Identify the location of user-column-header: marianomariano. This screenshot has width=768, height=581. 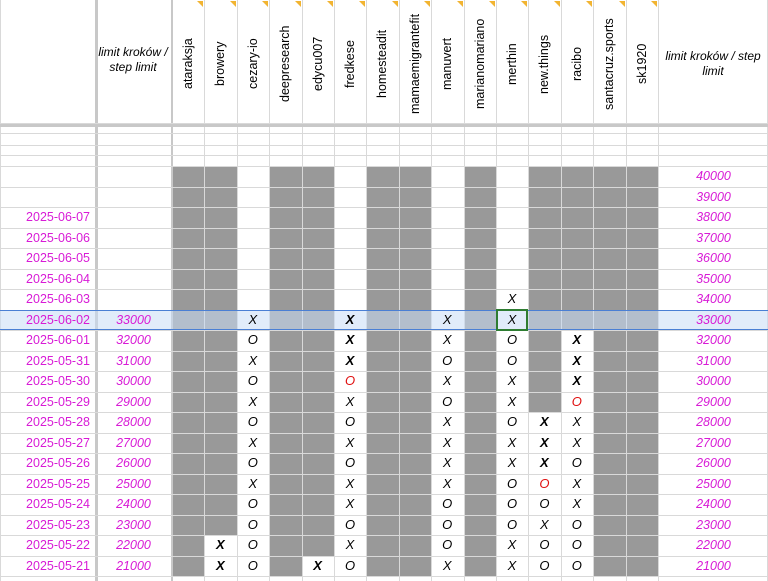
(479, 64).